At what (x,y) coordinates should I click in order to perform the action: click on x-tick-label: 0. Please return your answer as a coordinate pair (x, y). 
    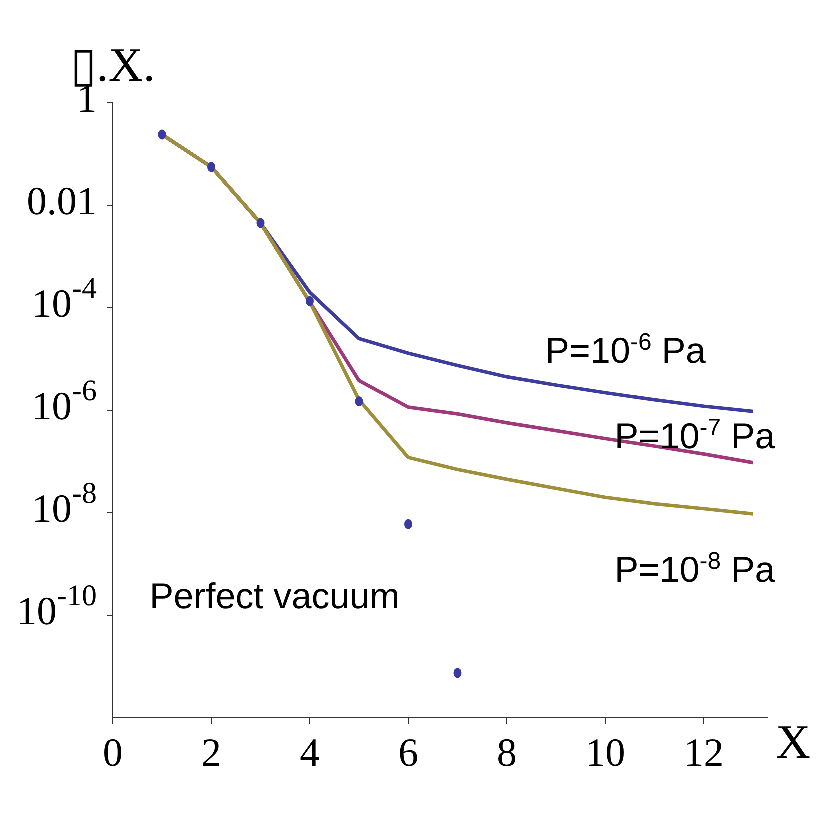
    Looking at the image, I should click on (113, 752).